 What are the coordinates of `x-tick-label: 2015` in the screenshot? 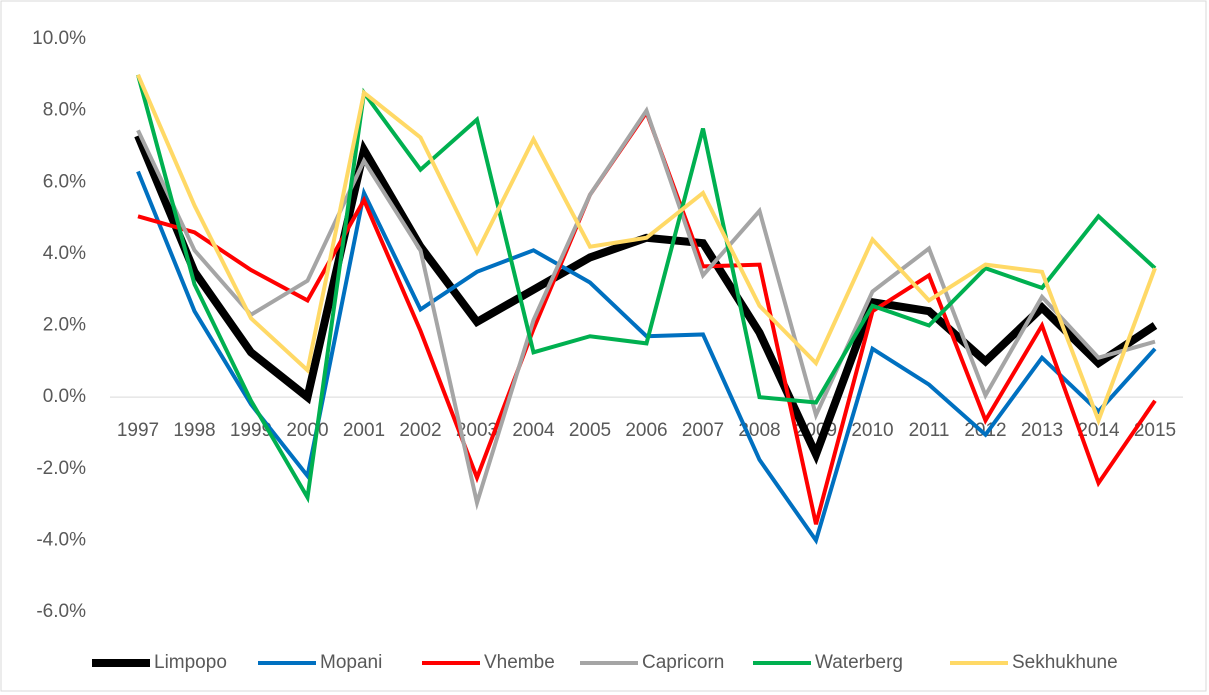 It's located at (1155, 430).